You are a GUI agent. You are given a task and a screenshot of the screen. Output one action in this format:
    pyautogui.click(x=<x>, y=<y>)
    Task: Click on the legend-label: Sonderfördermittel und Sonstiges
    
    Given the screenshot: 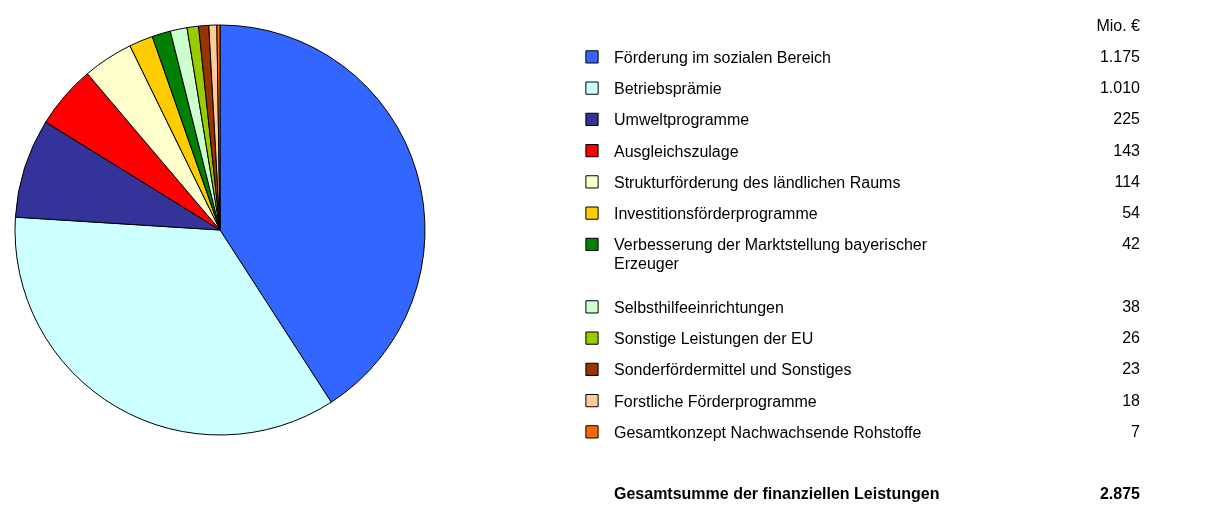 What is the action you would take?
    pyautogui.click(x=733, y=370)
    